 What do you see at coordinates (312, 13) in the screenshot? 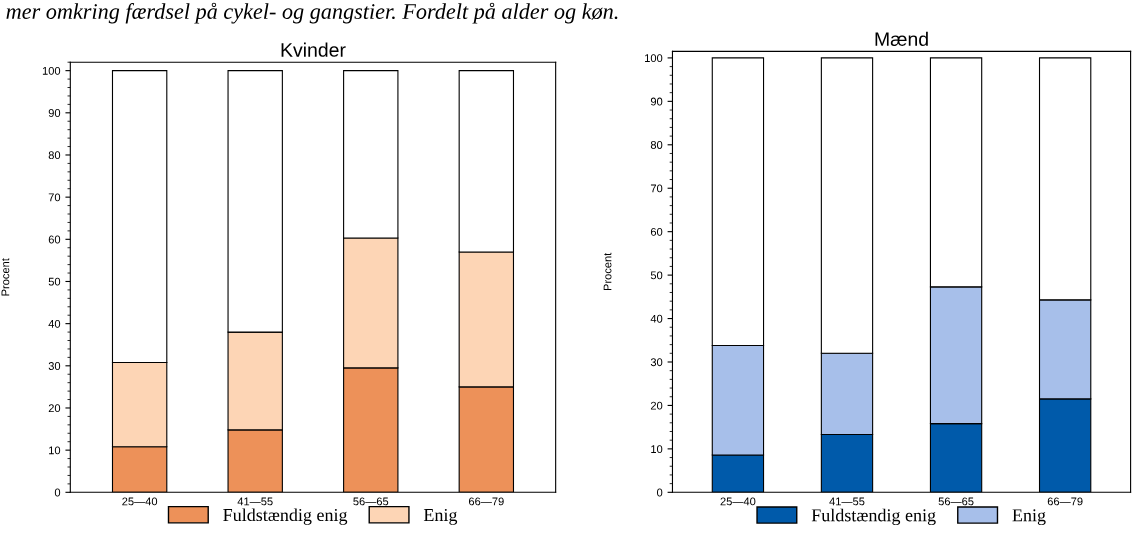
I see `text: mer omkring færdsel på cykel- og gangstier. Fordelt på alder og køn.` at bounding box center [312, 13].